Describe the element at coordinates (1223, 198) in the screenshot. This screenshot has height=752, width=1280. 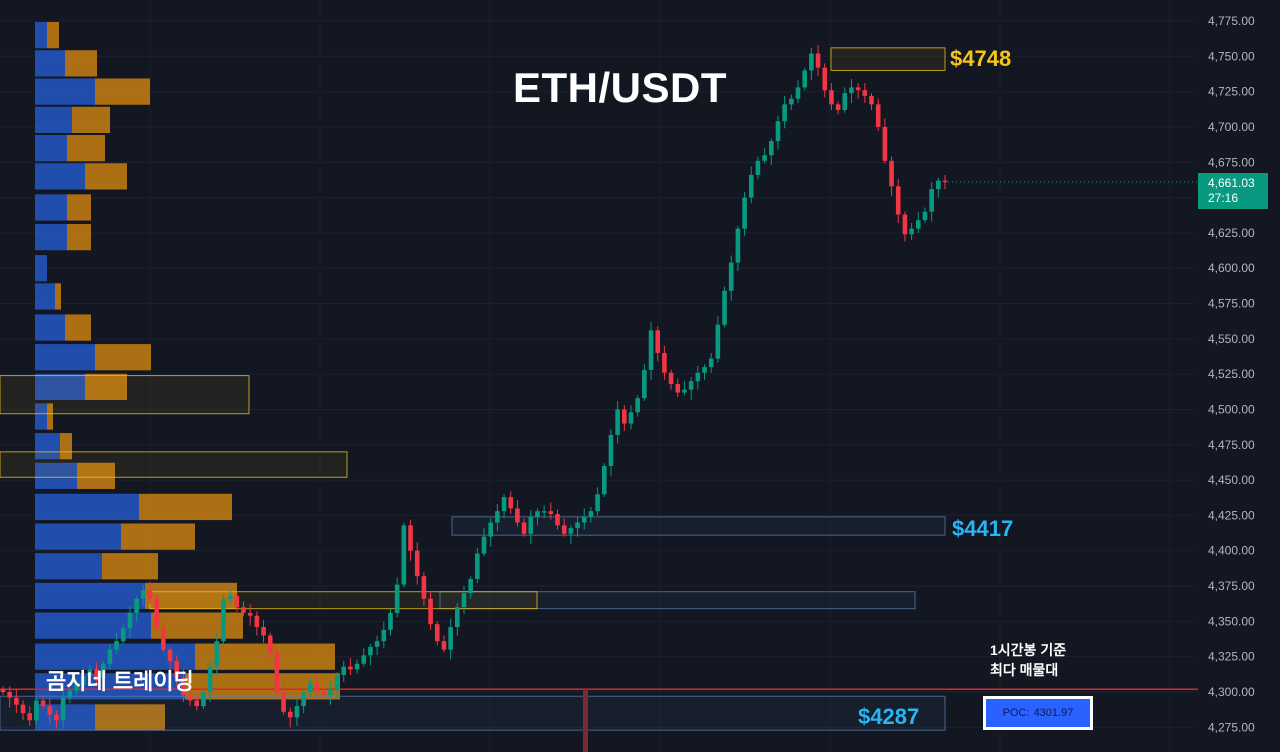
I see `candle-countdown: 27:16` at that location.